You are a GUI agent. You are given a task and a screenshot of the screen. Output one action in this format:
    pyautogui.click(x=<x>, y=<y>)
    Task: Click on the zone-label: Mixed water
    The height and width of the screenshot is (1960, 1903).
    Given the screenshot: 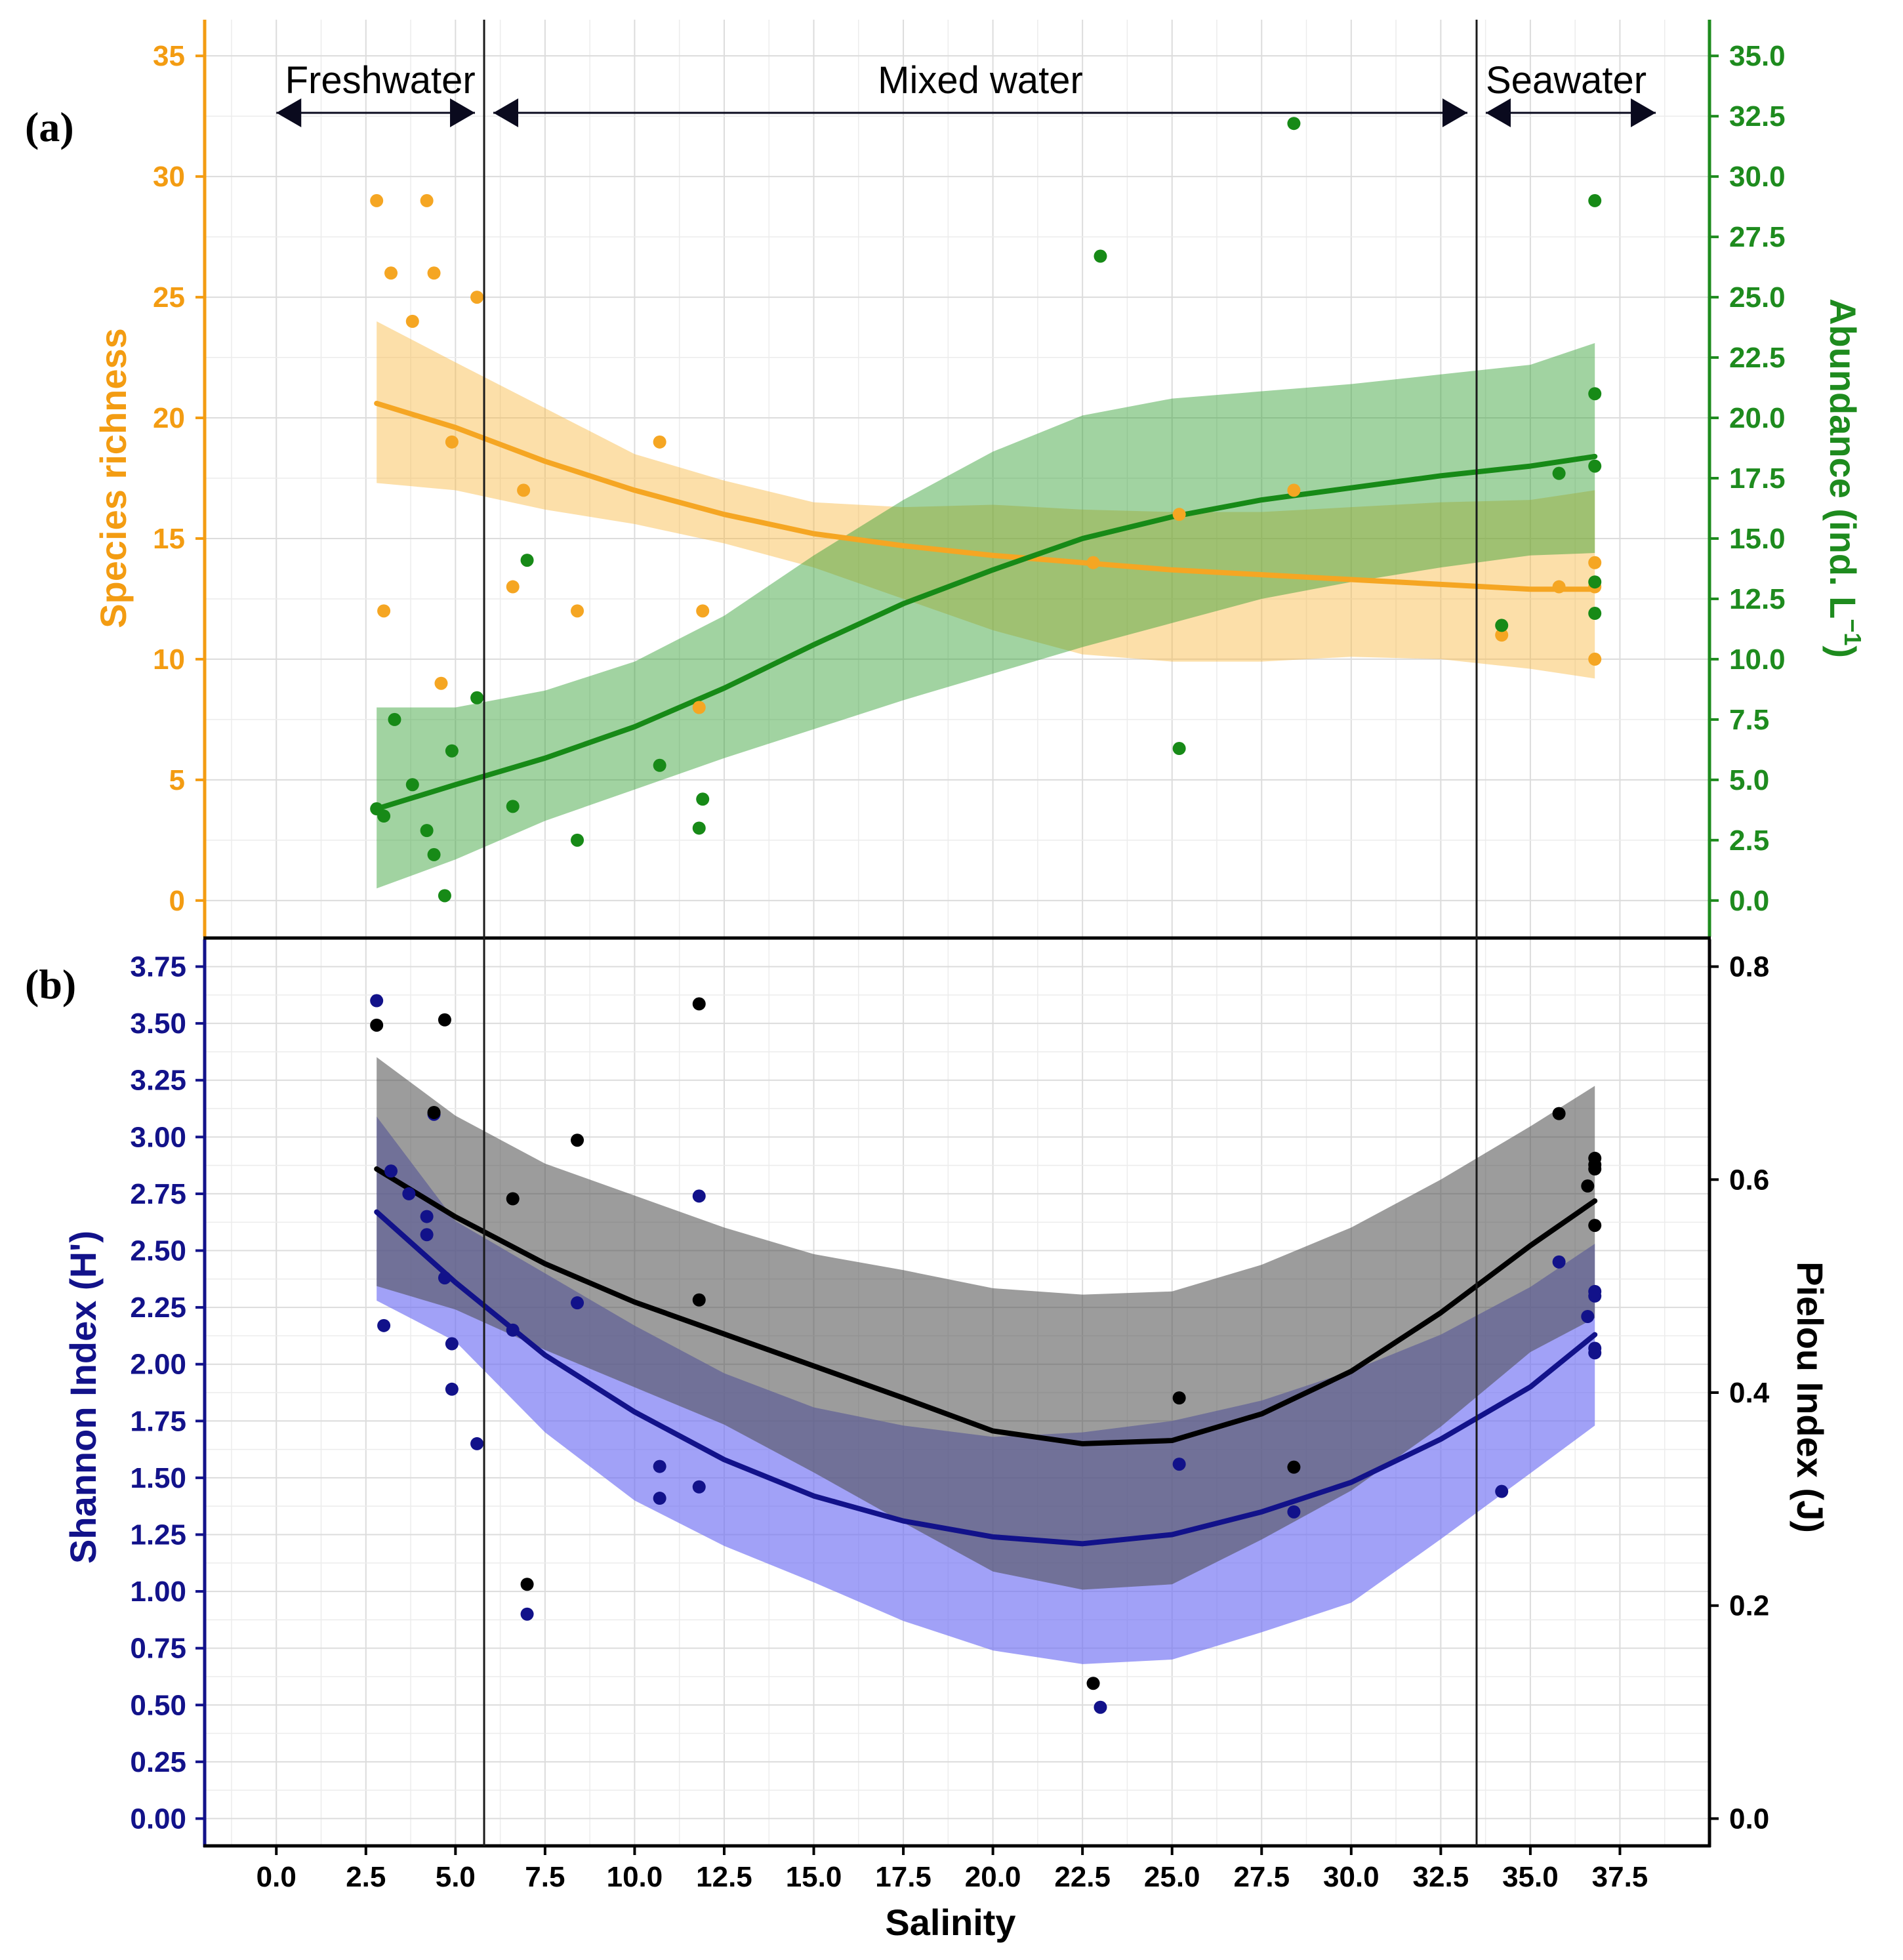 What is the action you would take?
    pyautogui.click(x=981, y=81)
    